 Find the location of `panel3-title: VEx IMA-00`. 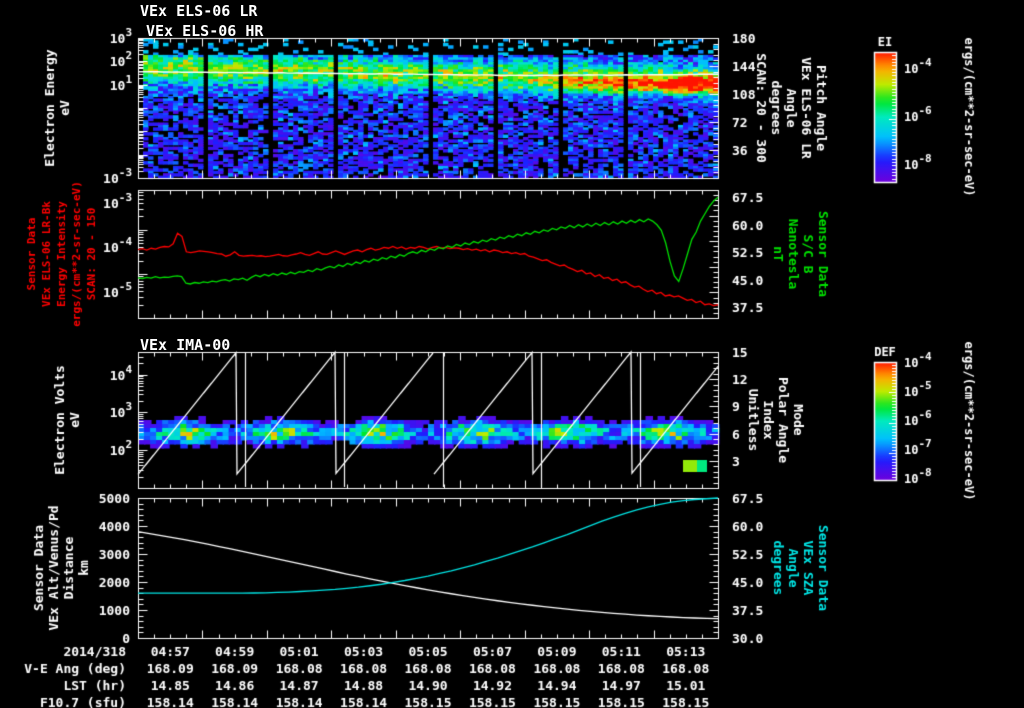

panel3-title: VEx IMA-00 is located at coordinates (185, 345).